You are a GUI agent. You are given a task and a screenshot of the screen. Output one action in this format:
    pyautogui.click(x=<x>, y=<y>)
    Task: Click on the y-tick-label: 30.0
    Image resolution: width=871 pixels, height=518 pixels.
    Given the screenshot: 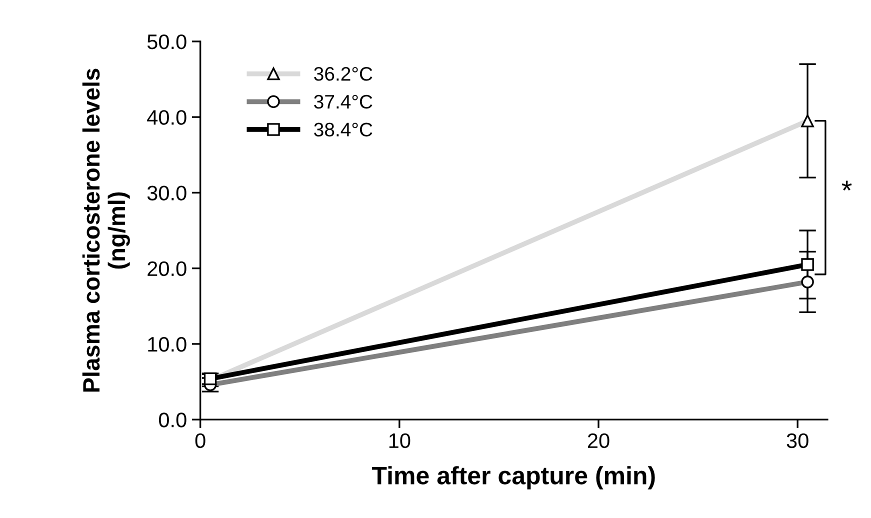 What is the action you would take?
    pyautogui.click(x=166, y=193)
    